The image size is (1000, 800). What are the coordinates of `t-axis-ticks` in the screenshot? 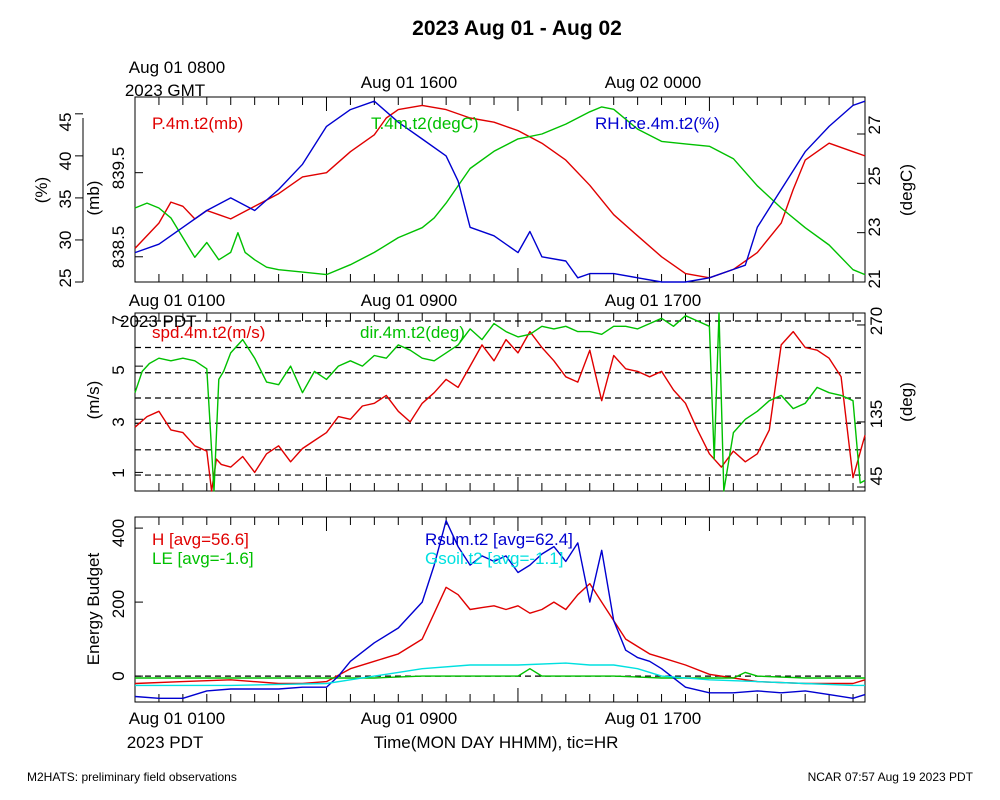 It's located at (861, 208).